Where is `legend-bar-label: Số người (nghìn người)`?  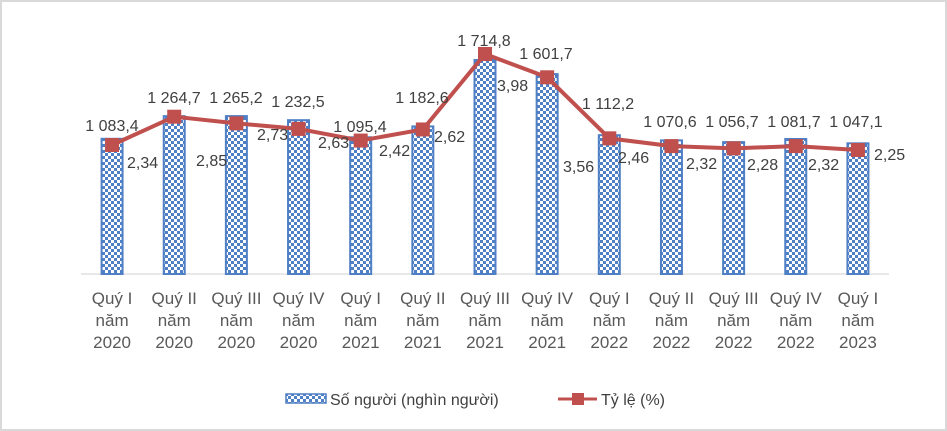 legend-bar-label: Số người (nghìn người) is located at coordinates (414, 400).